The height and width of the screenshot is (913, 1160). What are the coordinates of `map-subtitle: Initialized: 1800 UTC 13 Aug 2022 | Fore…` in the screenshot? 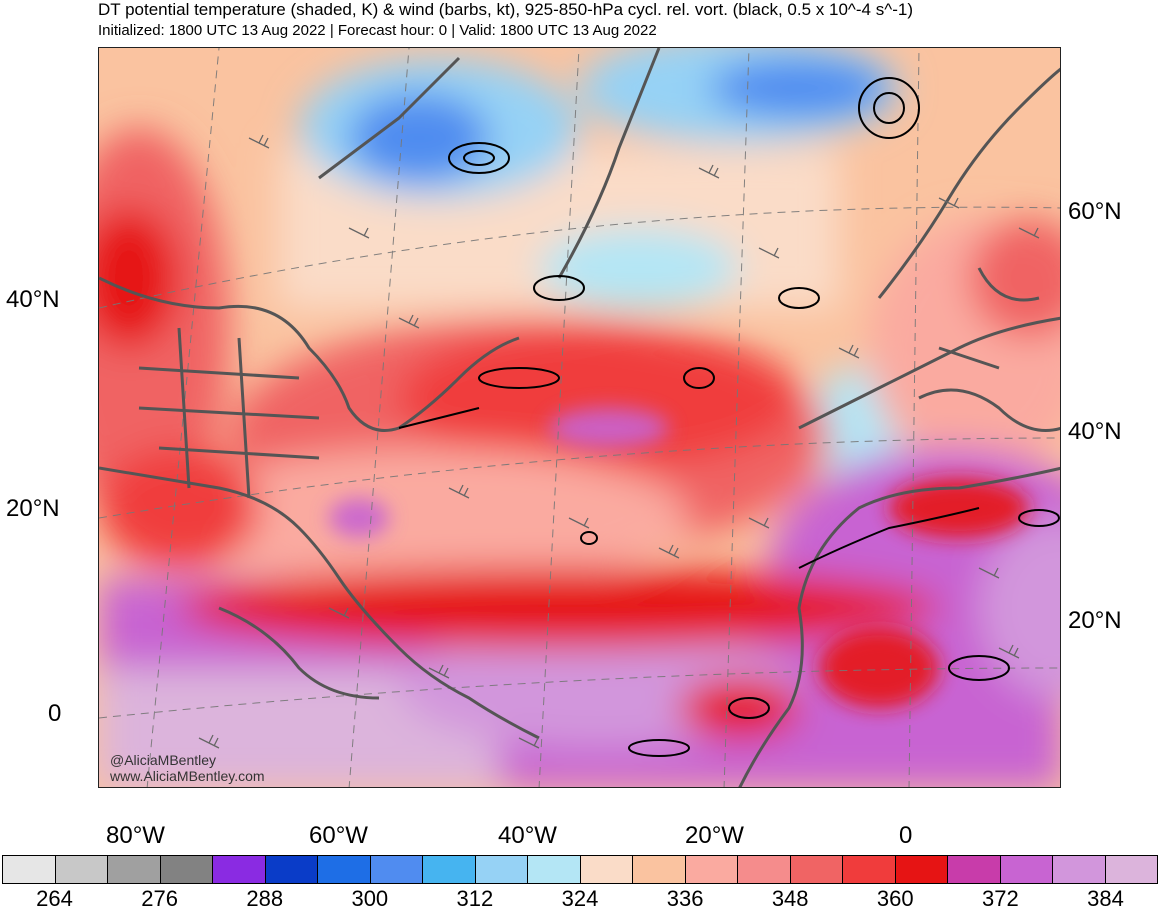 It's located at (377, 30).